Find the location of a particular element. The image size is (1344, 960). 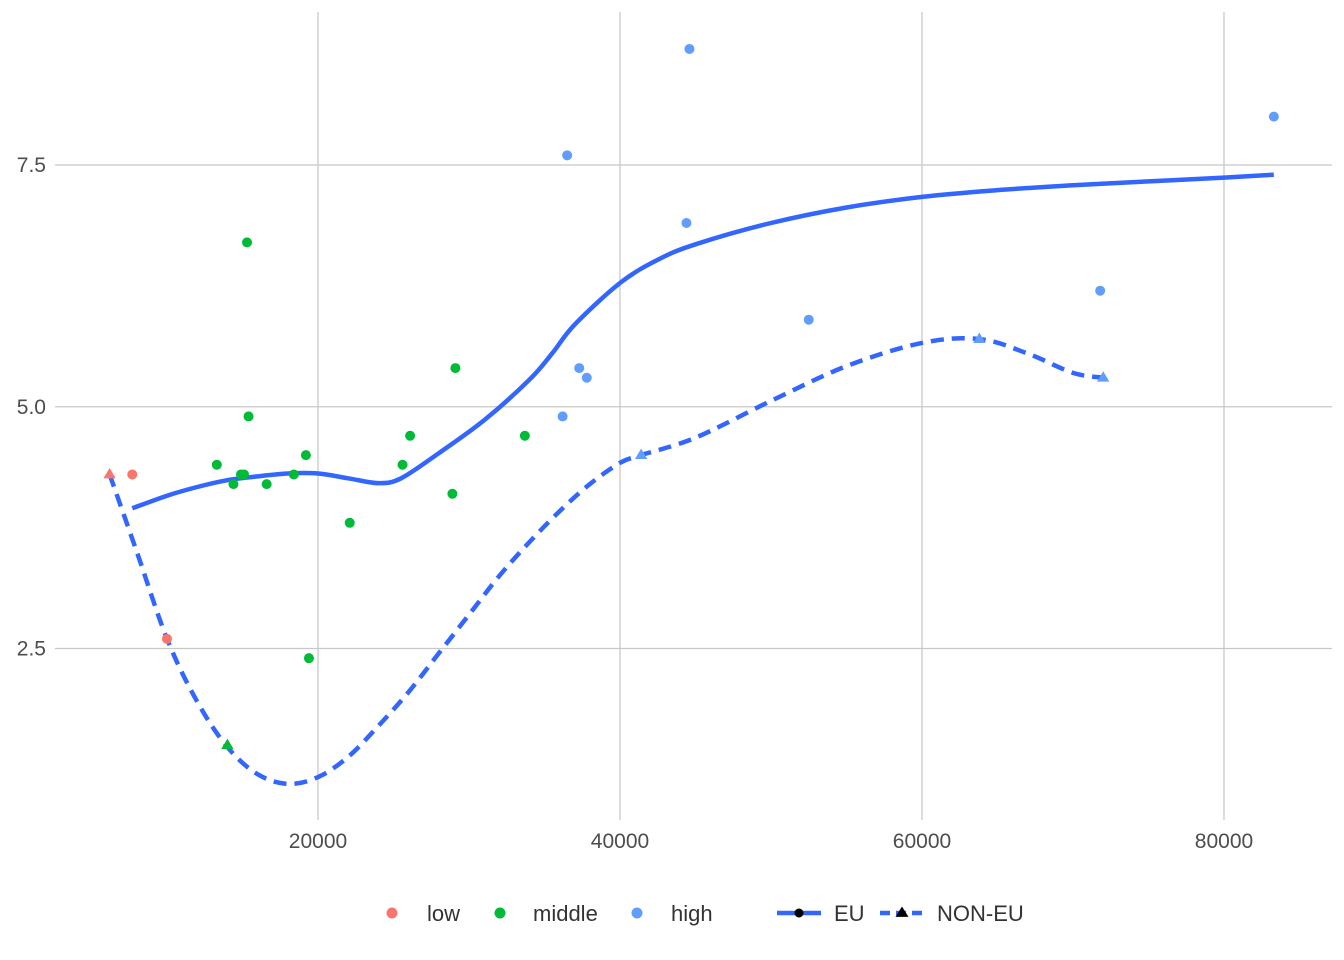

x-tick-label: 80000 is located at coordinates (1224, 841).